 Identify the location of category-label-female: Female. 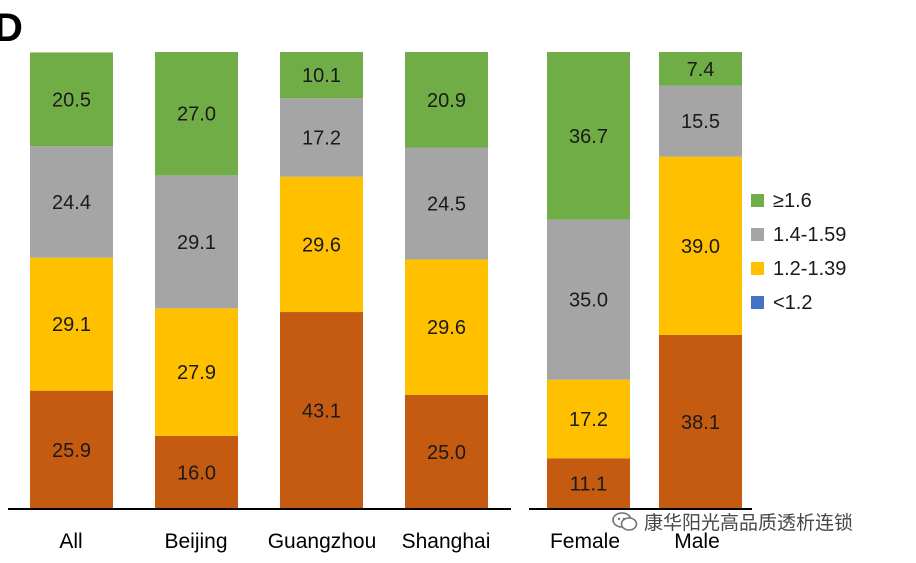
(585, 541).